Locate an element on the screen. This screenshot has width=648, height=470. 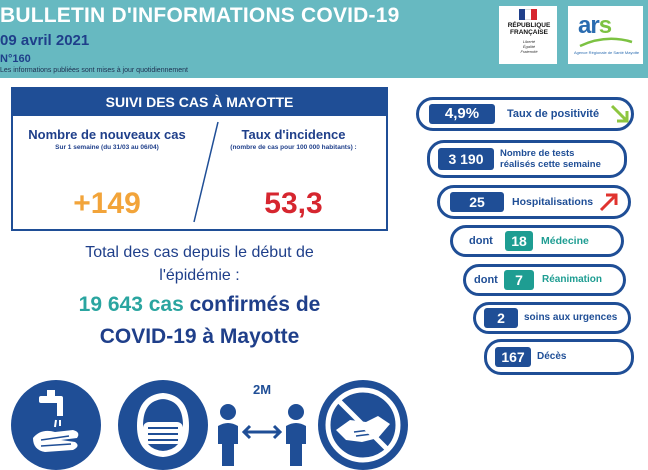
bulletin-title: BULLETIN D'INFORMATIONS COVID-19 is located at coordinates (200, 15).